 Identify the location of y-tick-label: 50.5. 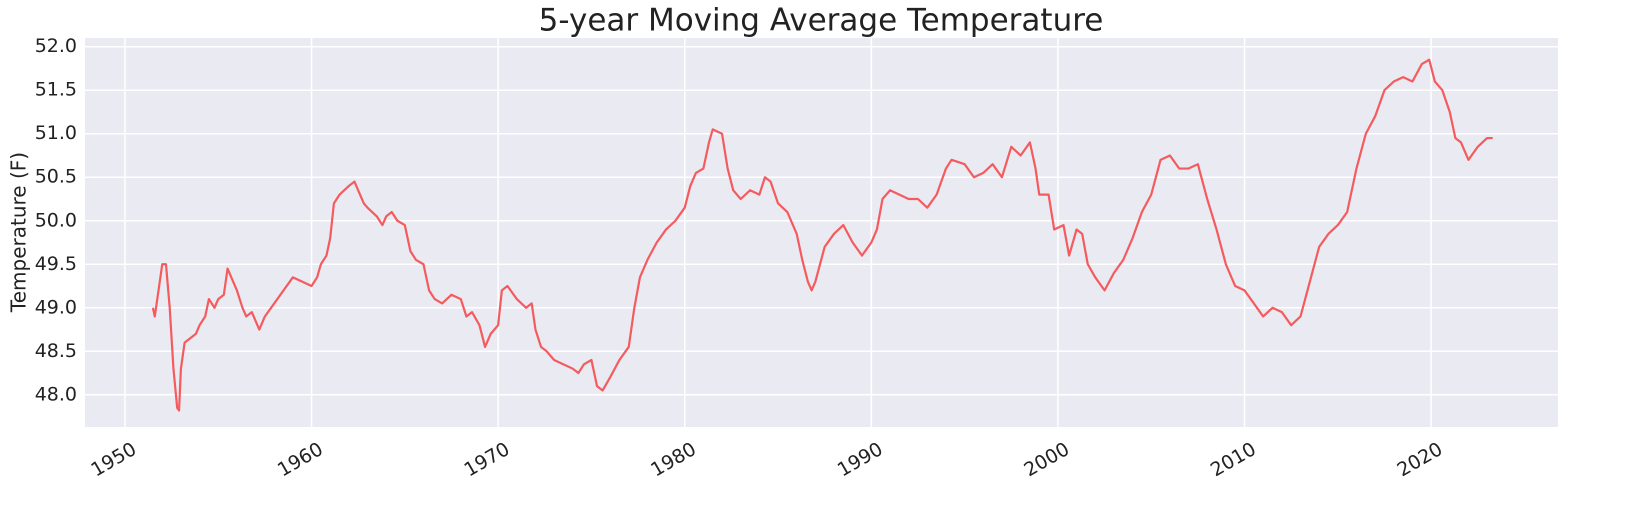
(56, 177).